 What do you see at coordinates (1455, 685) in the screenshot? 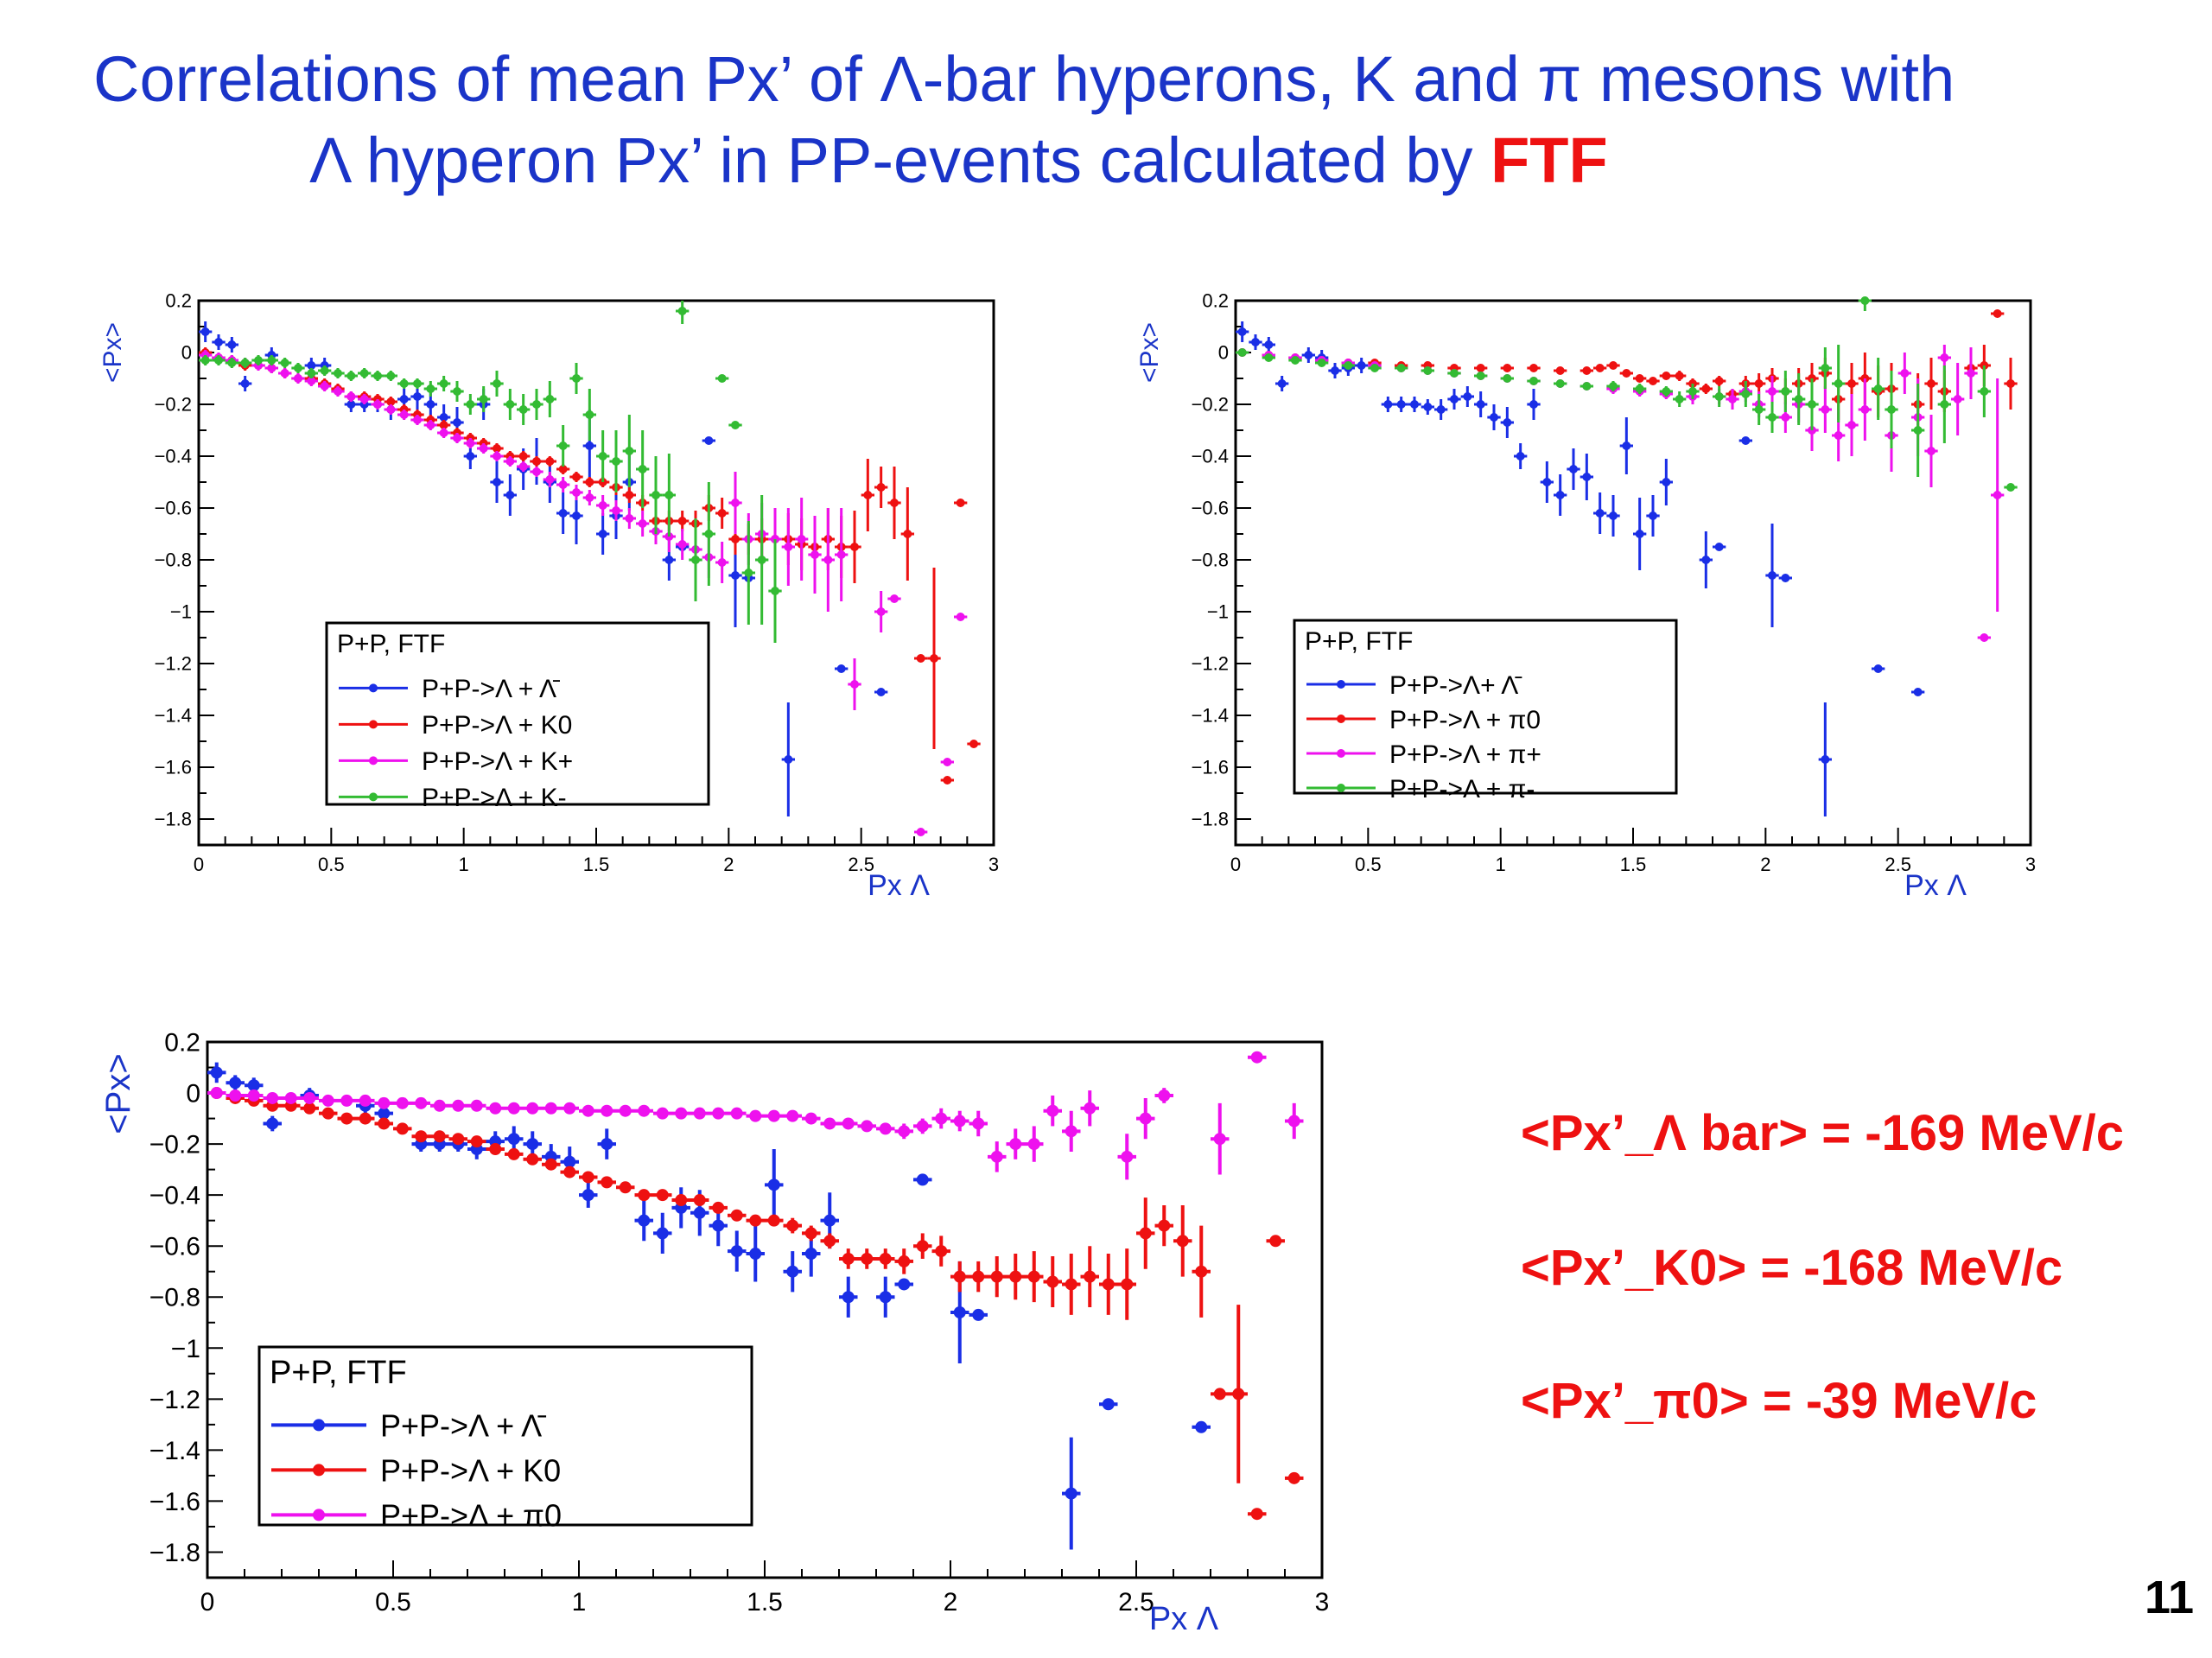
I see `legend-entry: P+P->Λ+ Λ̄` at bounding box center [1455, 685].